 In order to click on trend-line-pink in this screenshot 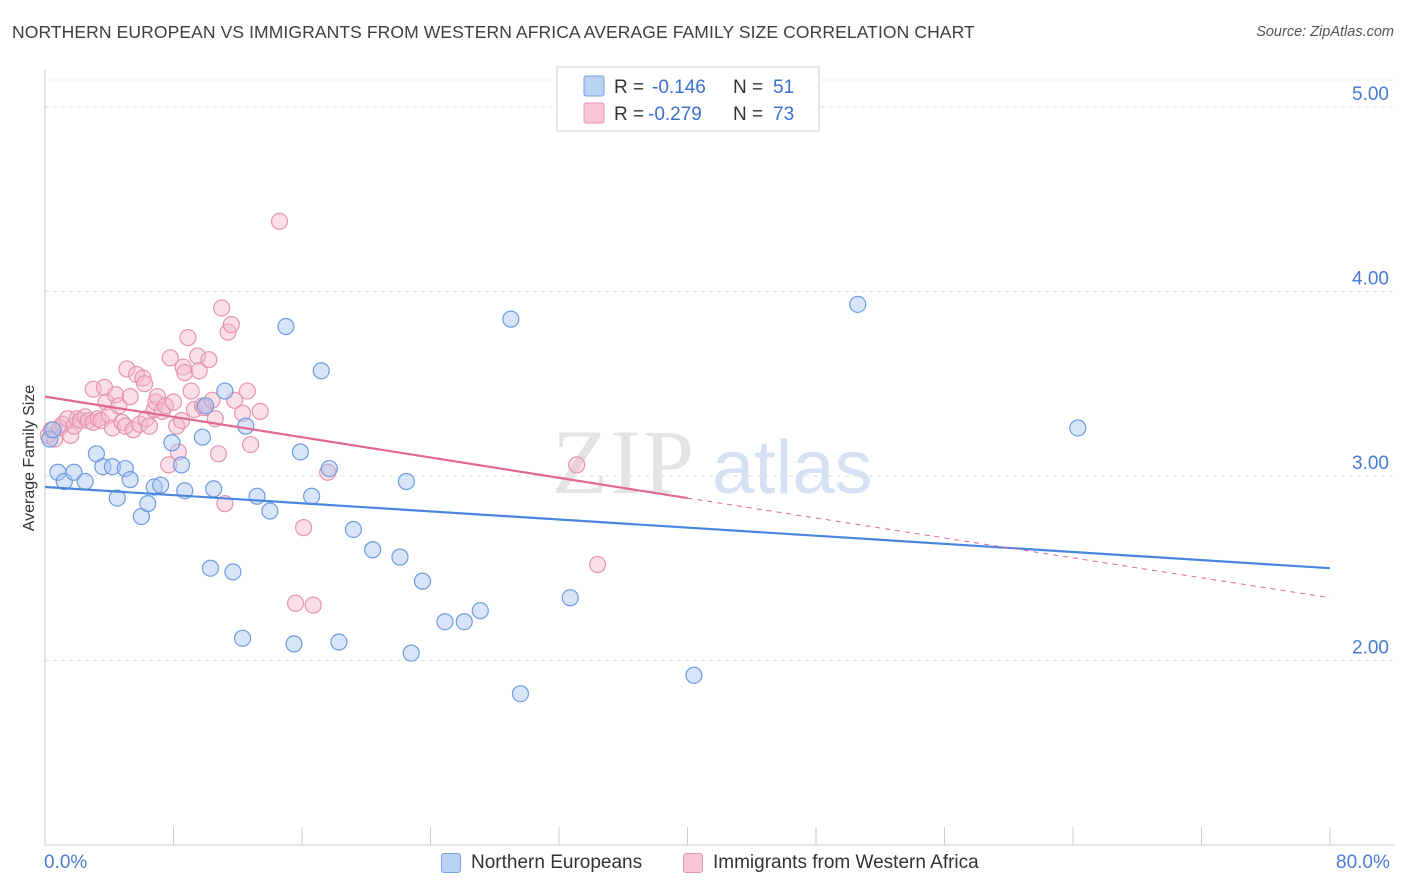, I will do `click(366, 447)`.